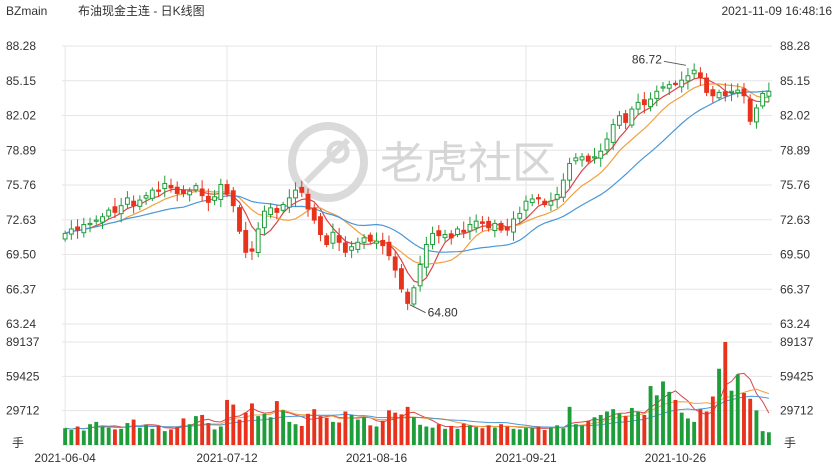 This screenshot has height=470, width=840. I want to click on y-tick-right-7: 66.37, so click(795, 289).